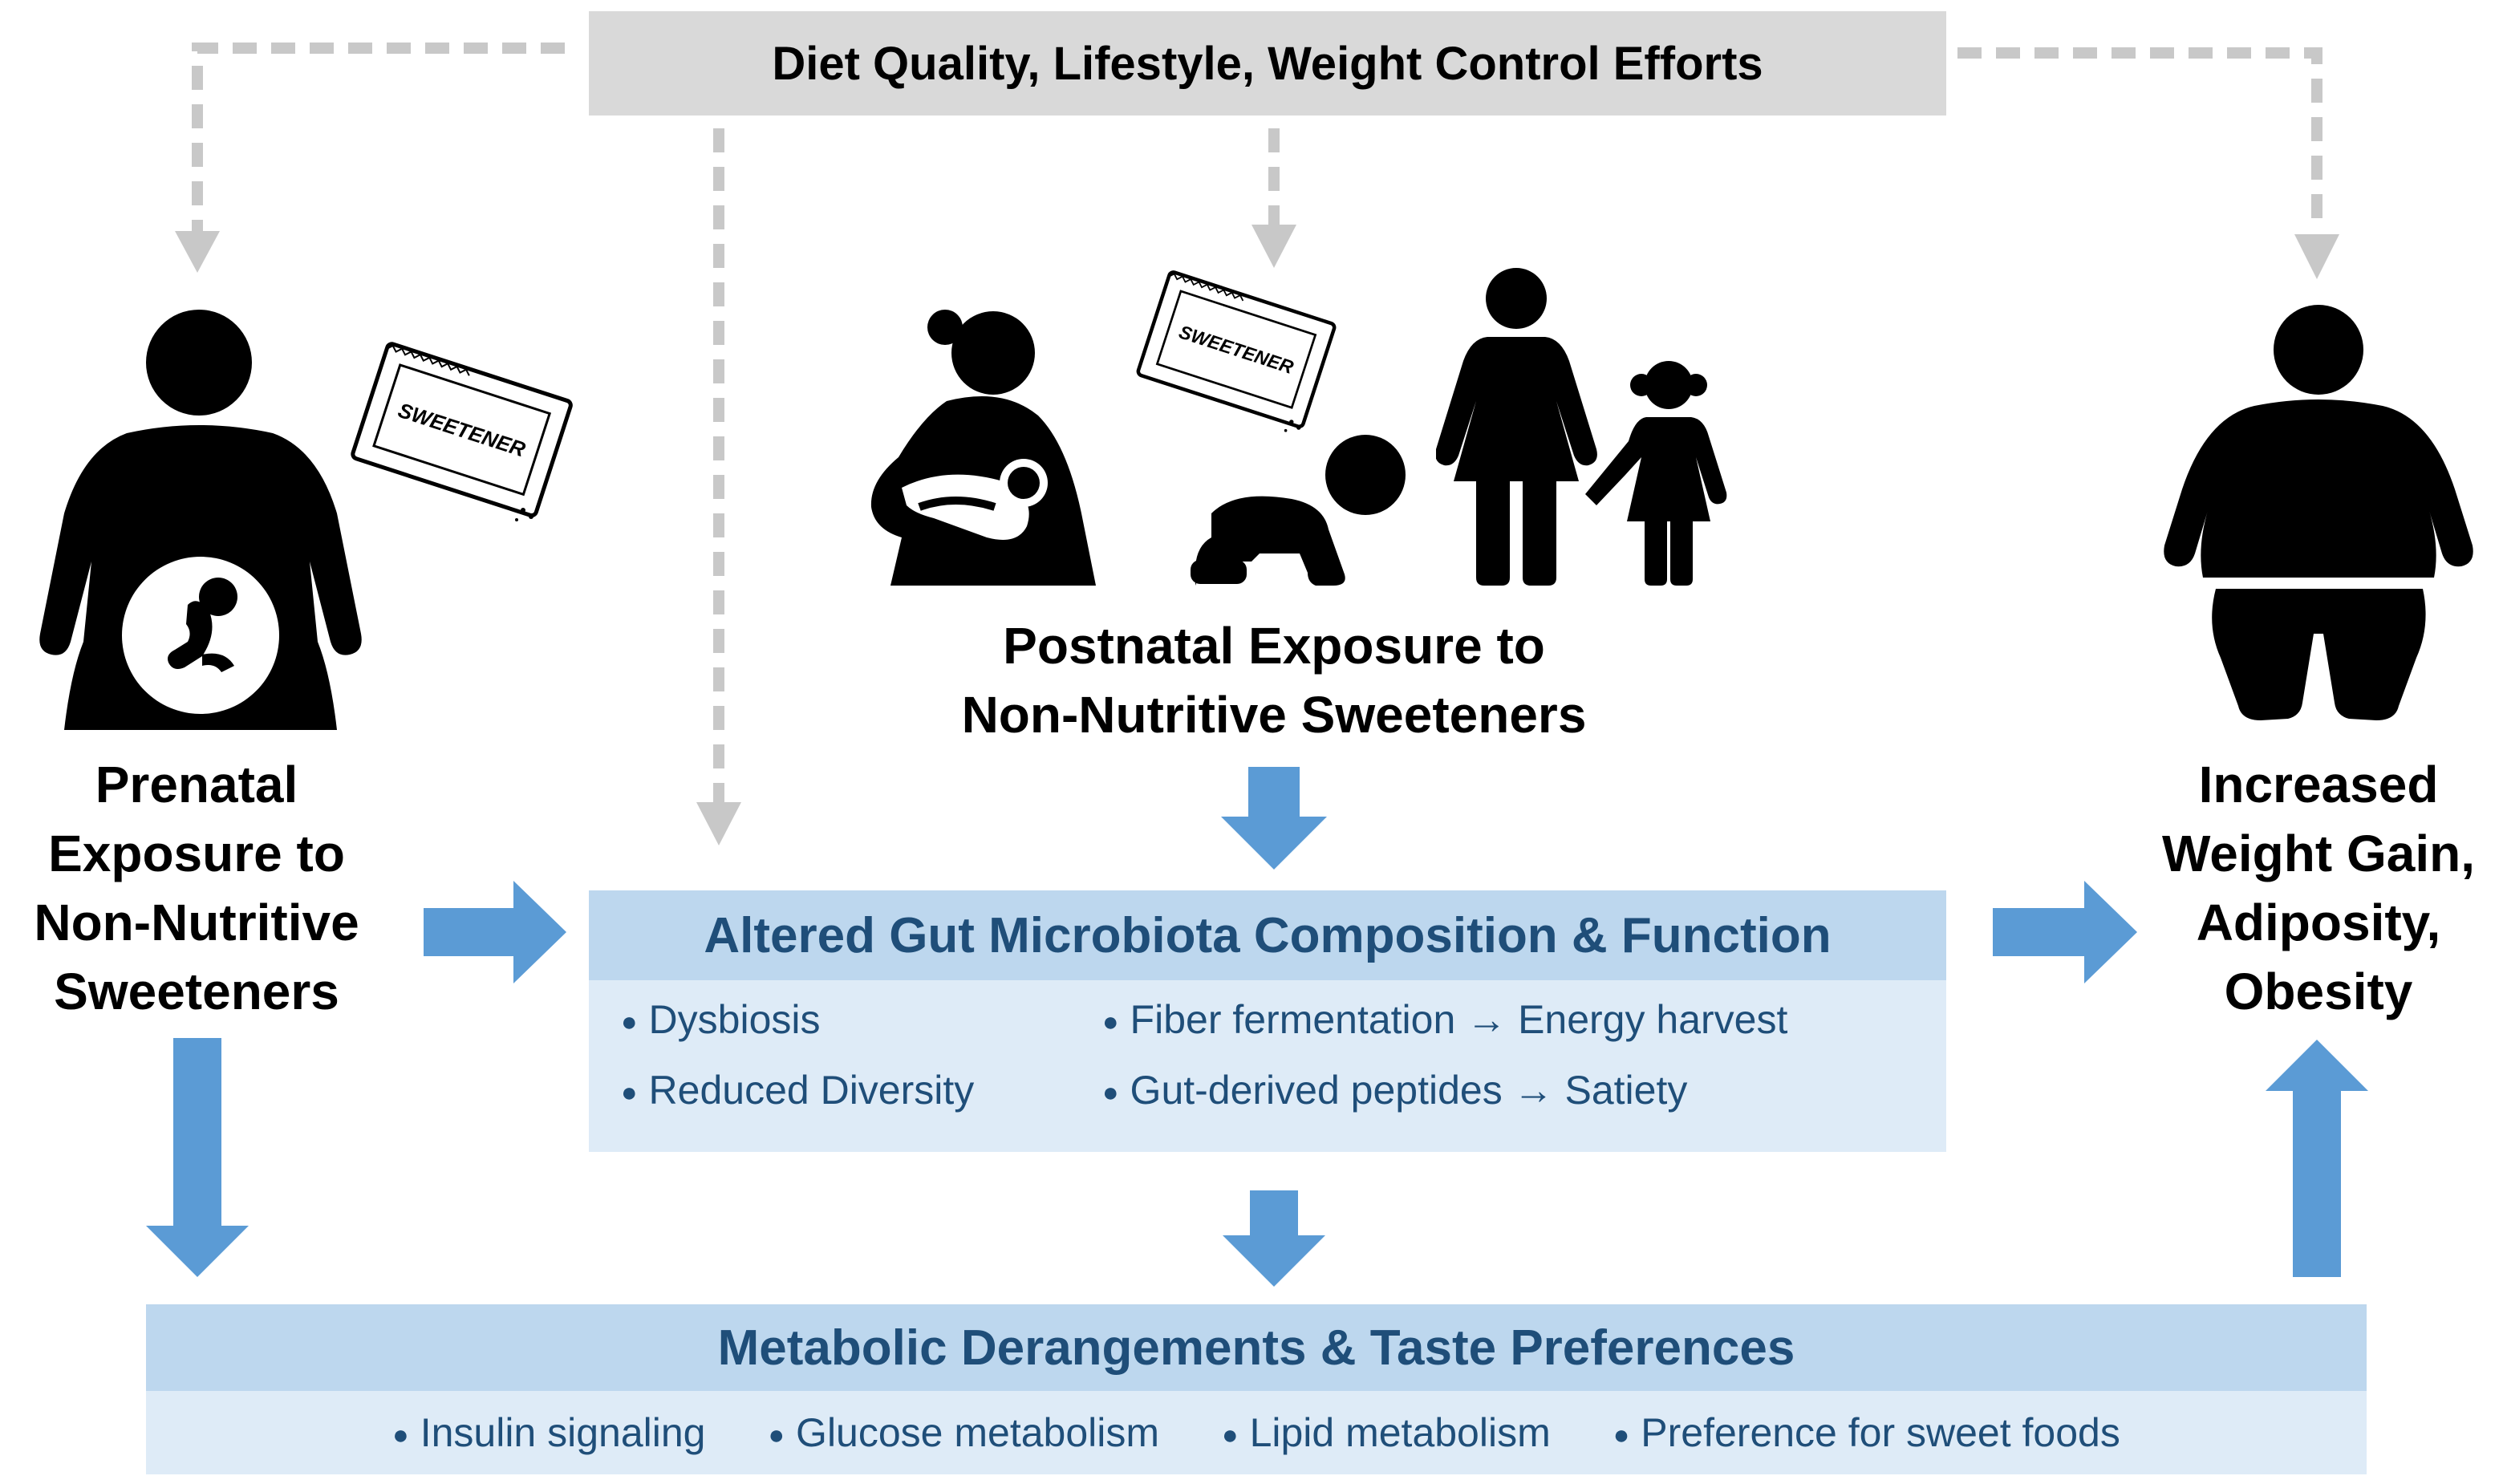  What do you see at coordinates (983, 448) in the screenshot?
I see `breastfeeding-mother-icon` at bounding box center [983, 448].